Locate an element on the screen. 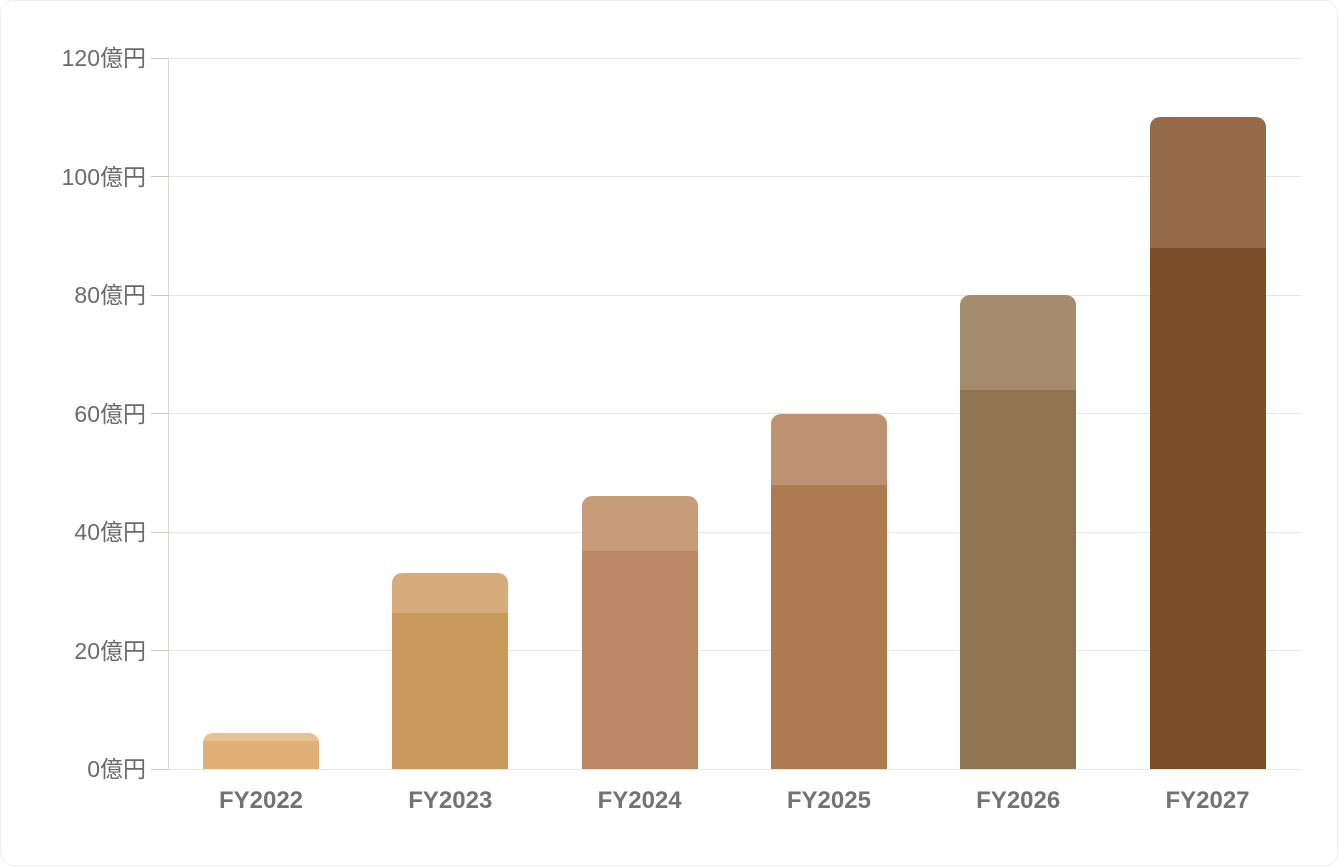  bar-FY2023 is located at coordinates (450, 671).